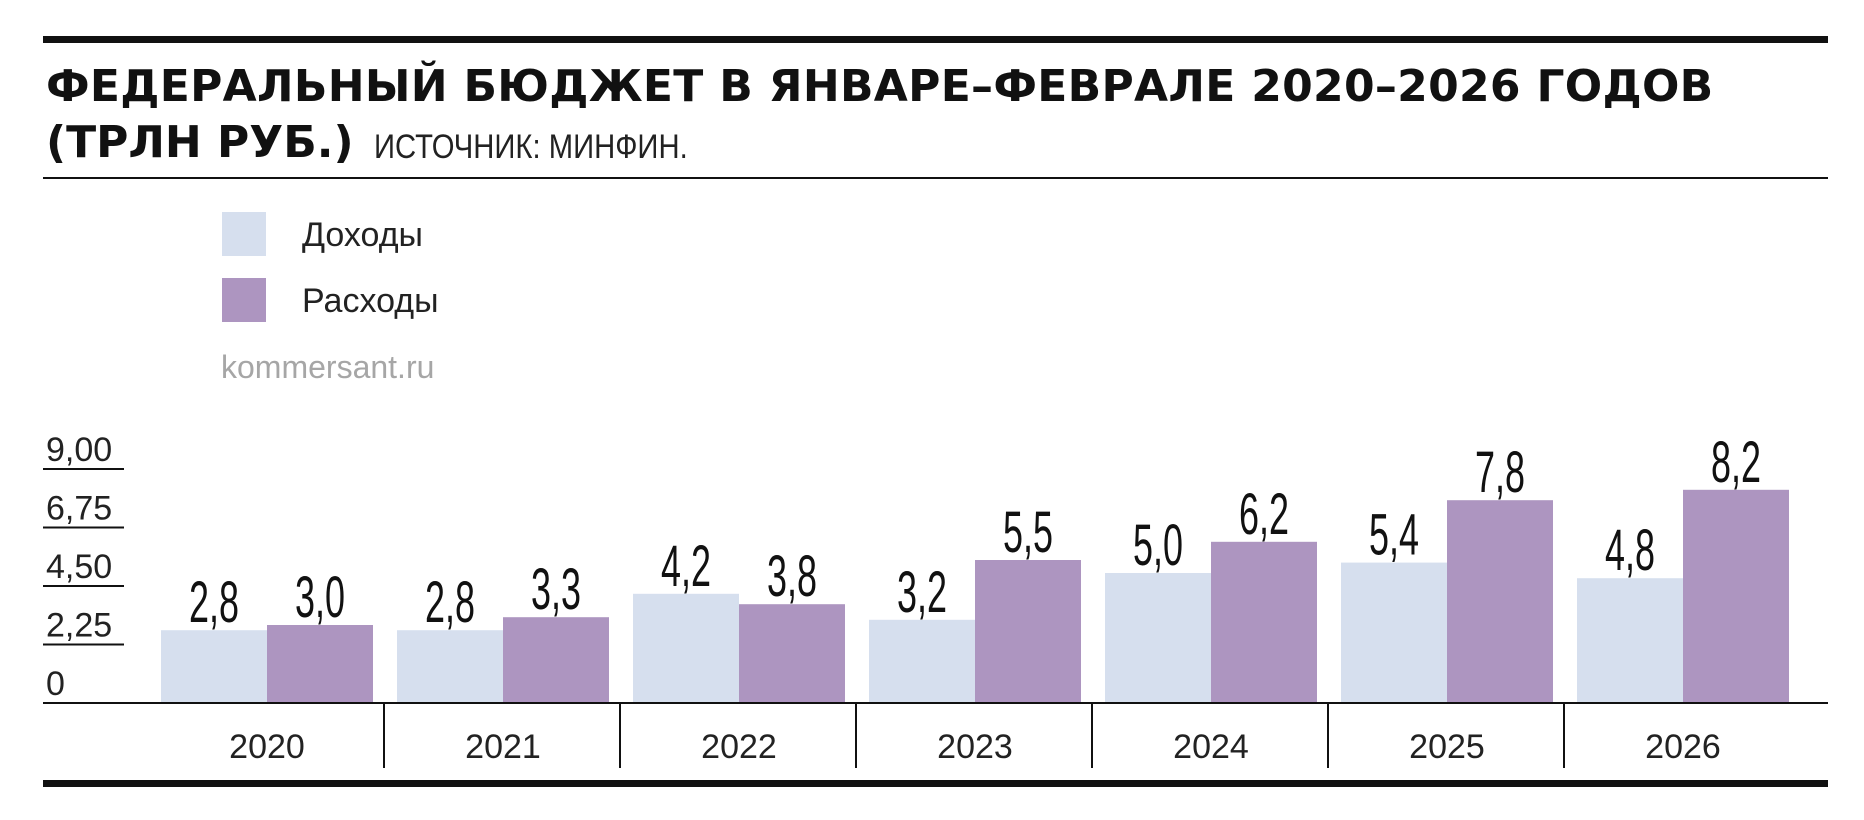 This screenshot has width=1864, height=820. Describe the element at coordinates (450, 603) in the screenshot. I see `income-value-label-2021: 2,8` at that location.